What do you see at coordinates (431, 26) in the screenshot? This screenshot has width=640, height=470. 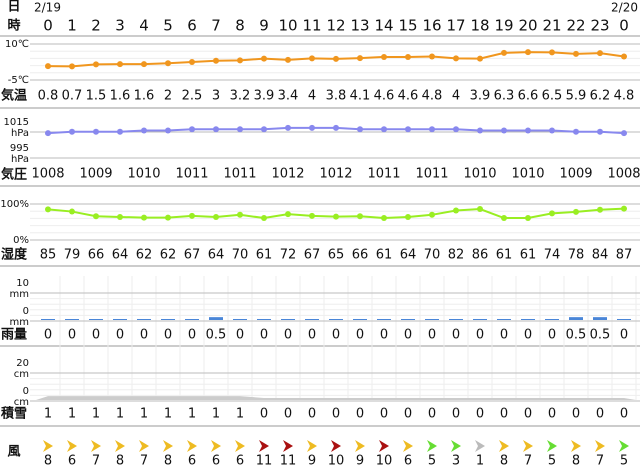 I see `hour: 16` at bounding box center [431, 26].